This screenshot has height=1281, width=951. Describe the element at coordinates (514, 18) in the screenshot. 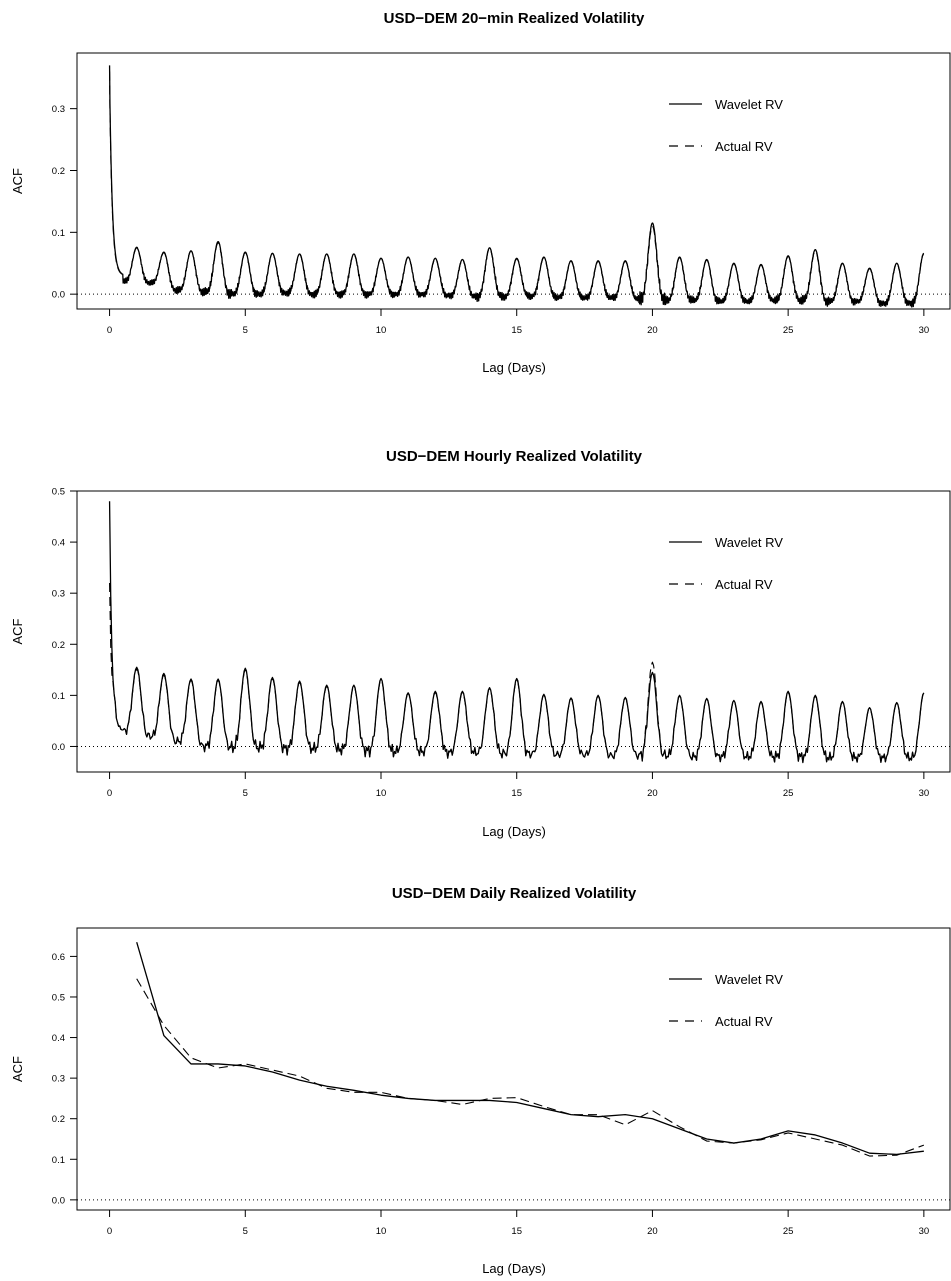

I see `chart-title: USD−DEM 20−min Realized Volatility` at that location.